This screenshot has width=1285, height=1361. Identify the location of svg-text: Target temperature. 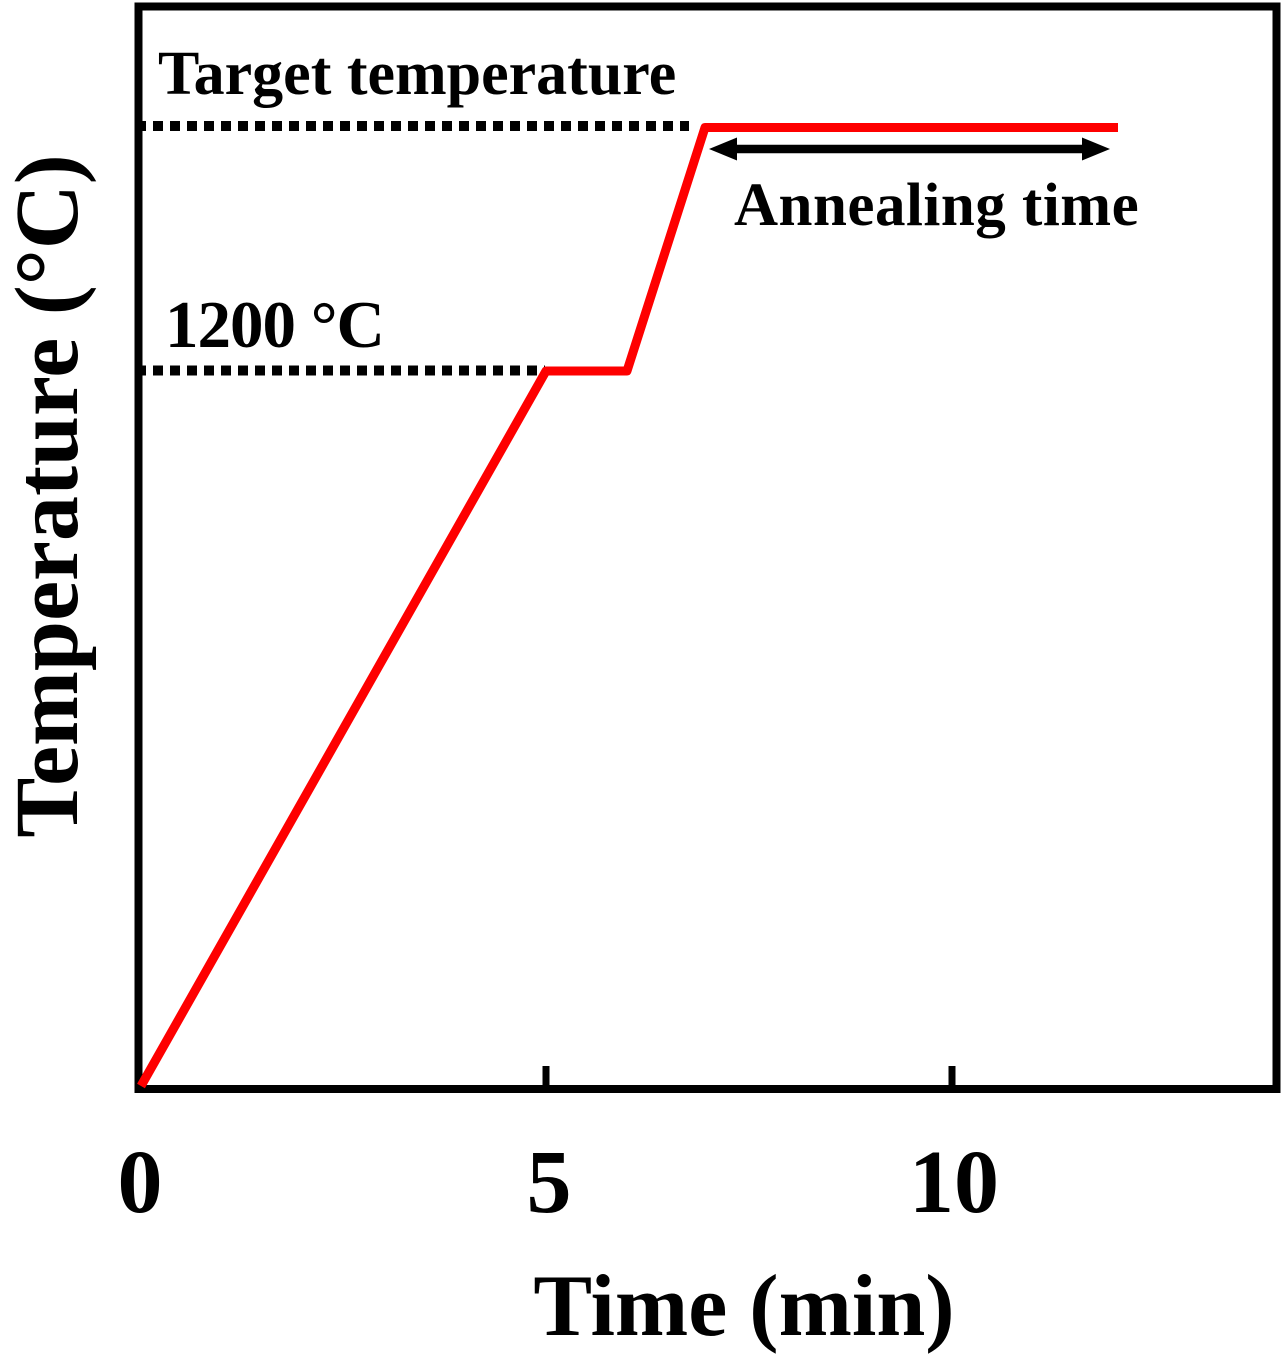
(417, 74).